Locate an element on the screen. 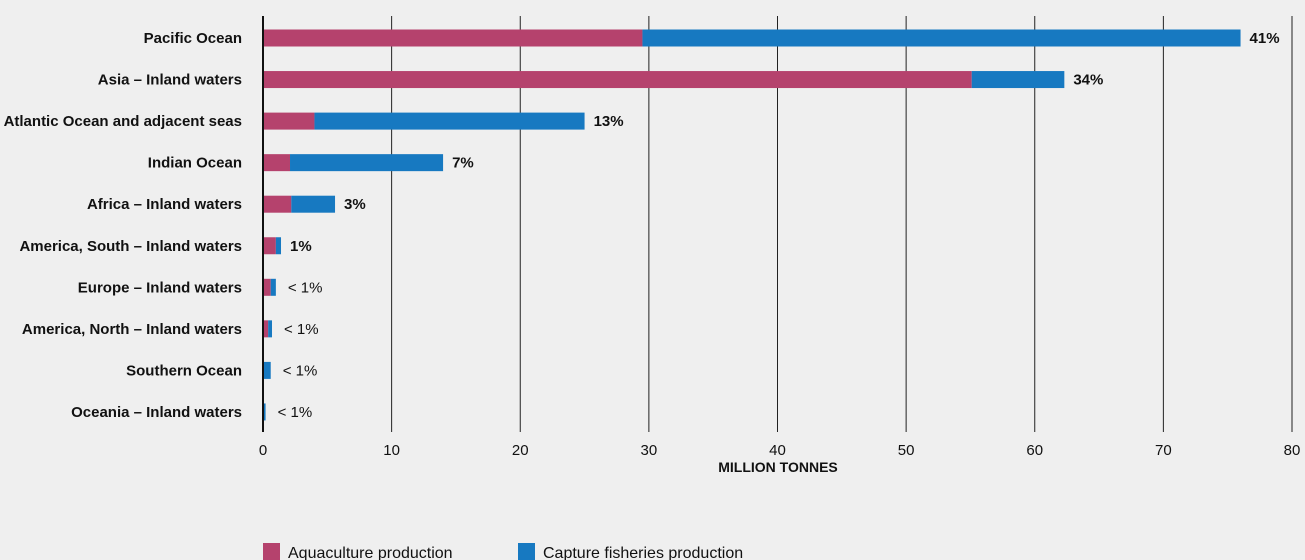 The height and width of the screenshot is (560, 1305). data-label: 34% is located at coordinates (1088, 80).